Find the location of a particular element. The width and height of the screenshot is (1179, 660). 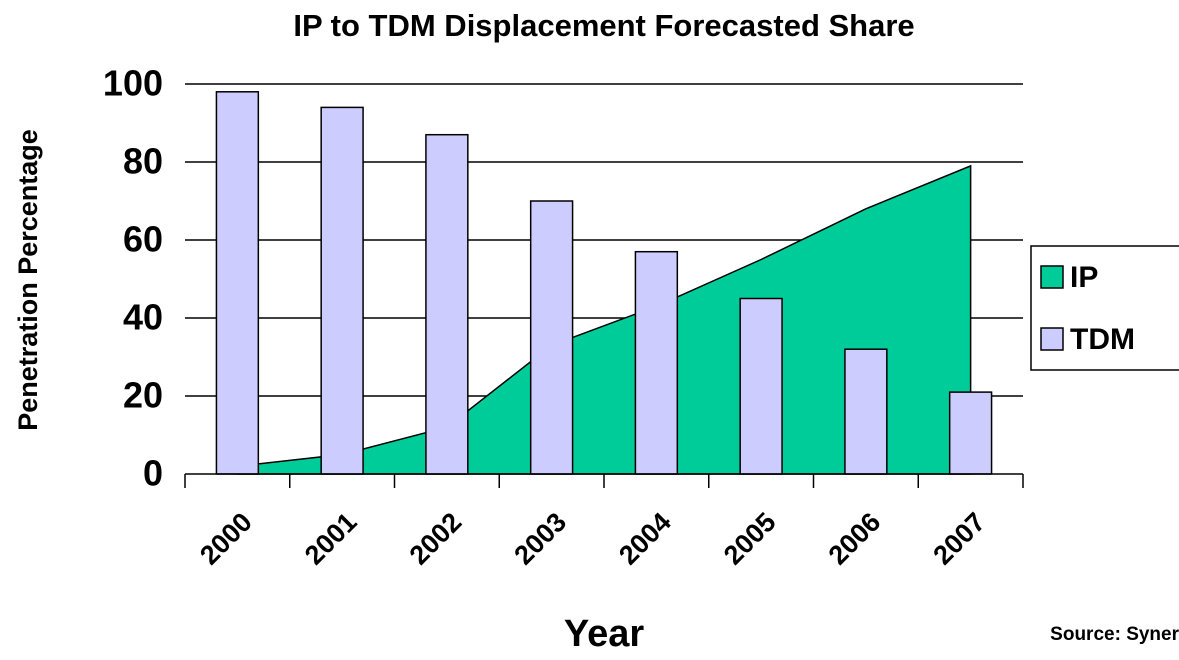

x-tick-label: 2001 is located at coordinates (331, 539).